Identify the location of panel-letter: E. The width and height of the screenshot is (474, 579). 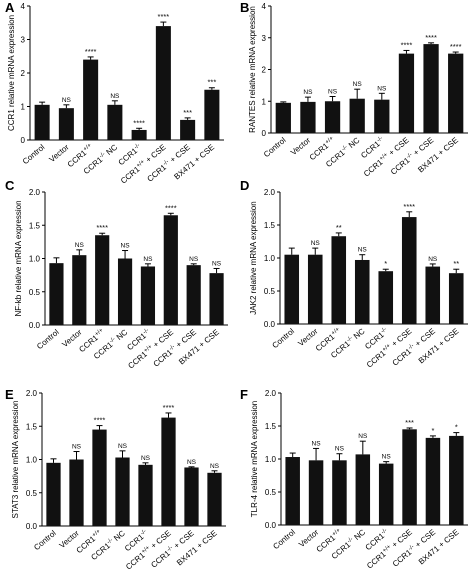
(9, 394).